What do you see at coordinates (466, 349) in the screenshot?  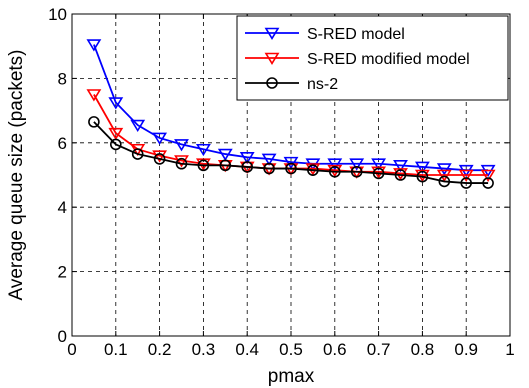 I see `x-tick-label: 0.9` at bounding box center [466, 349].